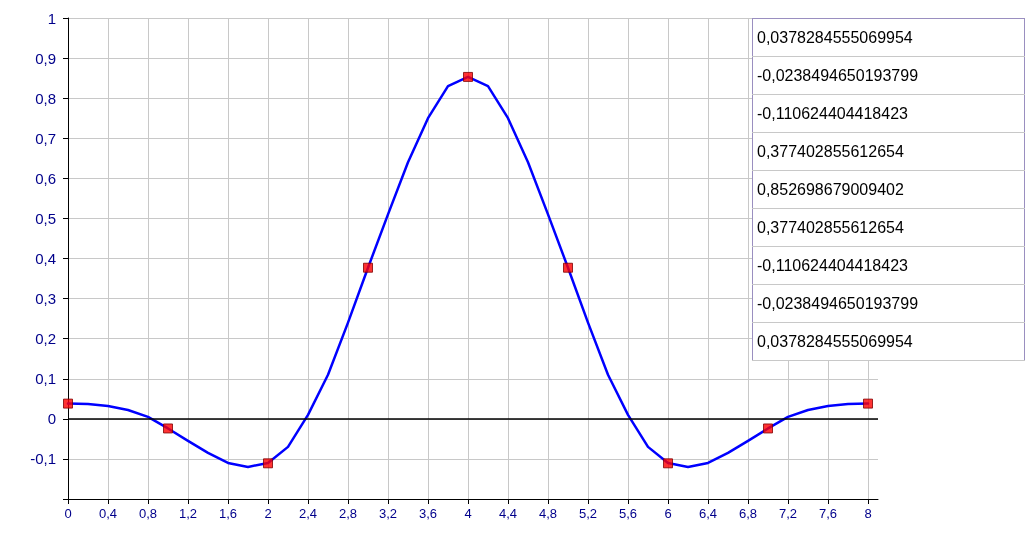 This screenshot has width=1025, height=556. I want to click on x-tick-label: 7,6, so click(828, 513).